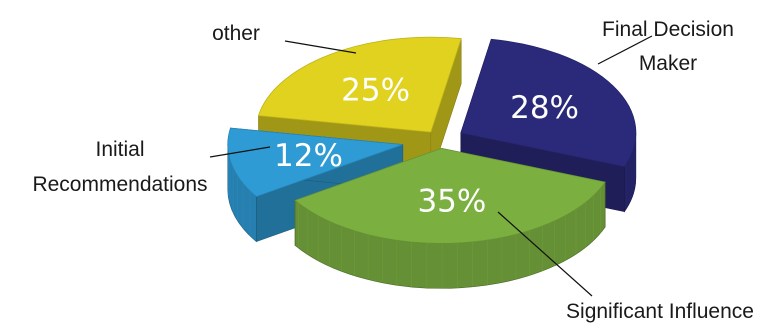  I want to click on category-label-line-other: other, so click(236, 33).